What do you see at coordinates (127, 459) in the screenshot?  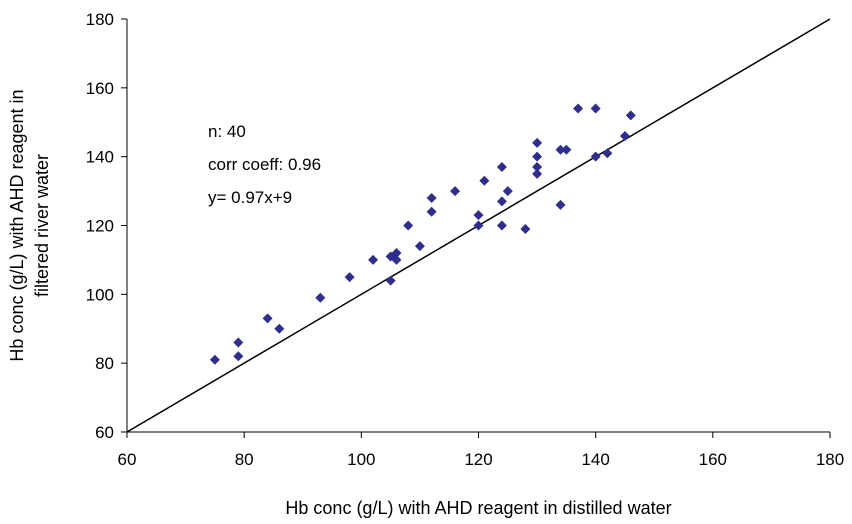 I see `x-tick-label: 60` at bounding box center [127, 459].